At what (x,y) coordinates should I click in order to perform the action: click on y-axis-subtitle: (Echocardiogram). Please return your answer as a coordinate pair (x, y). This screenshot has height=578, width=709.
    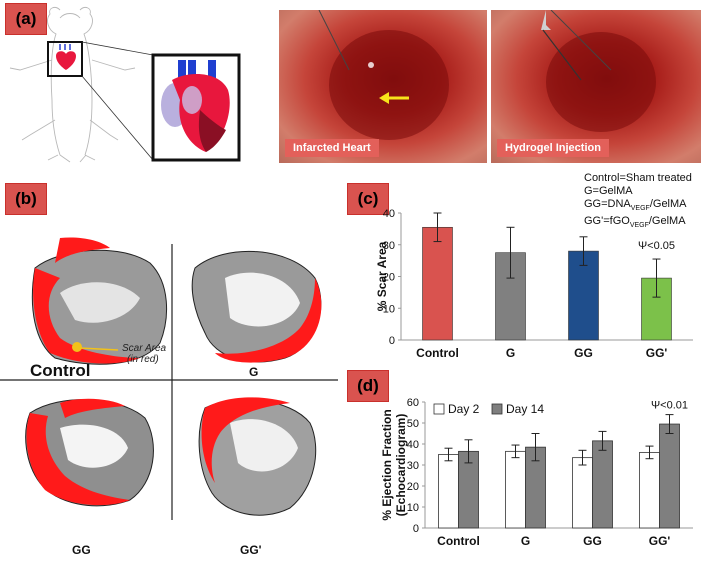
    Looking at the image, I should click on (401, 465).